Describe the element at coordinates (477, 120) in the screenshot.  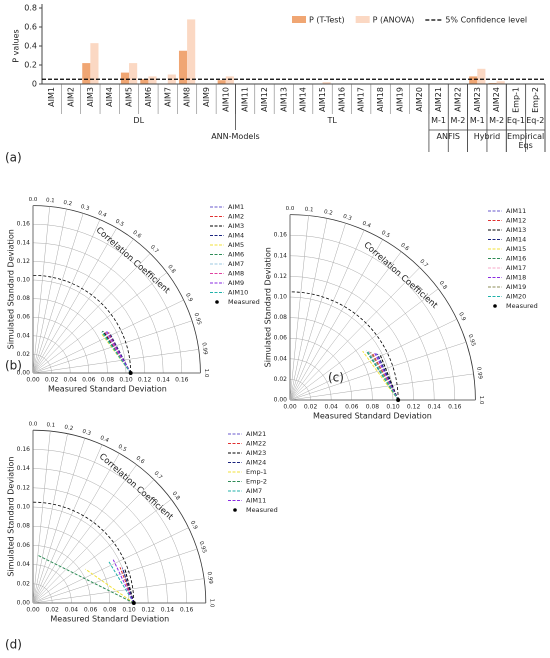
I see `group-label-box: M-1` at that location.